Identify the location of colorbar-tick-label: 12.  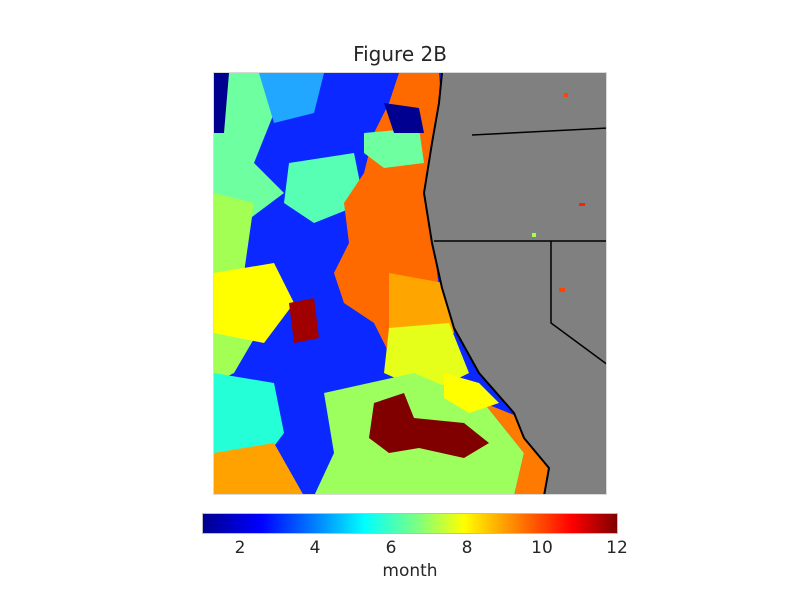
(617, 548).